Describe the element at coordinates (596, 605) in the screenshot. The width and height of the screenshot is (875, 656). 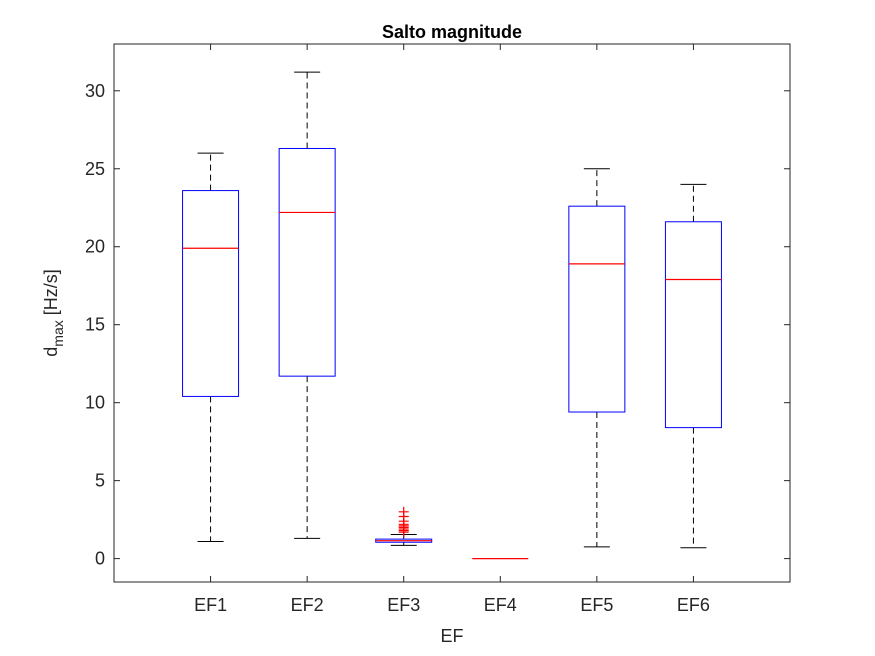
I see `x-tick-label: EF5` at that location.